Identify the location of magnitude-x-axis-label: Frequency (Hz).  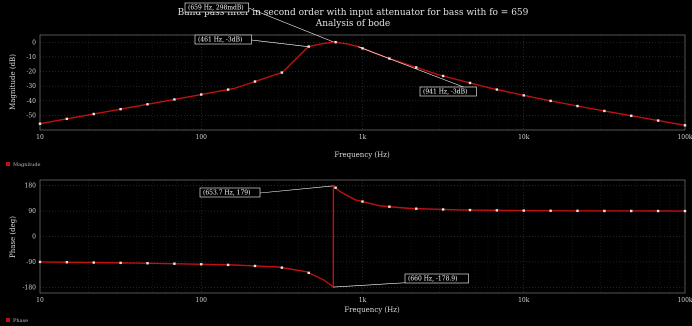
(362, 155).